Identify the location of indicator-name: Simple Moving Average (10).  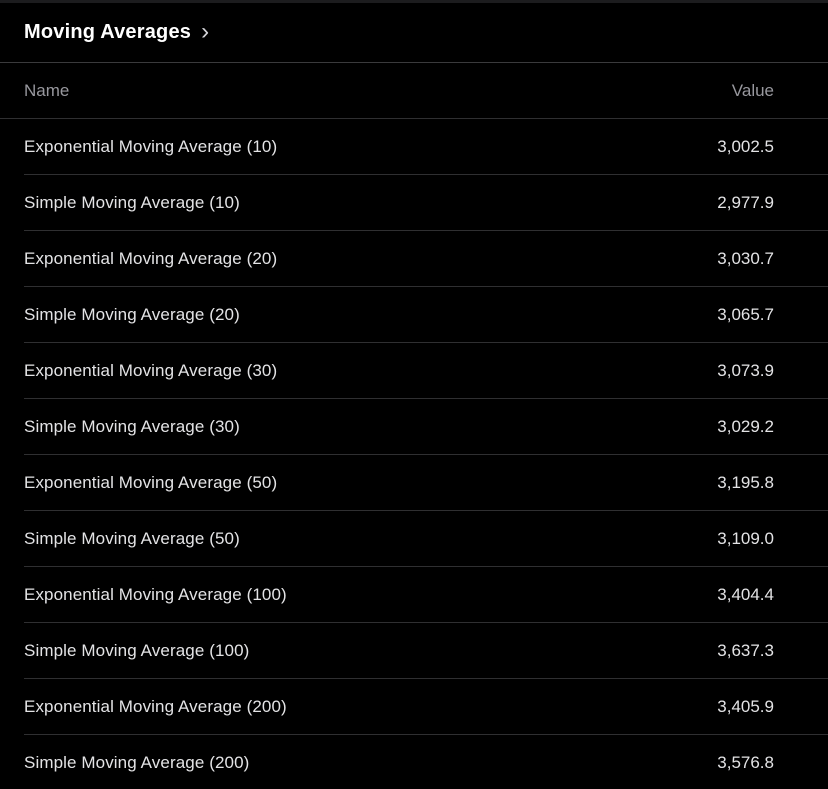
(132, 202).